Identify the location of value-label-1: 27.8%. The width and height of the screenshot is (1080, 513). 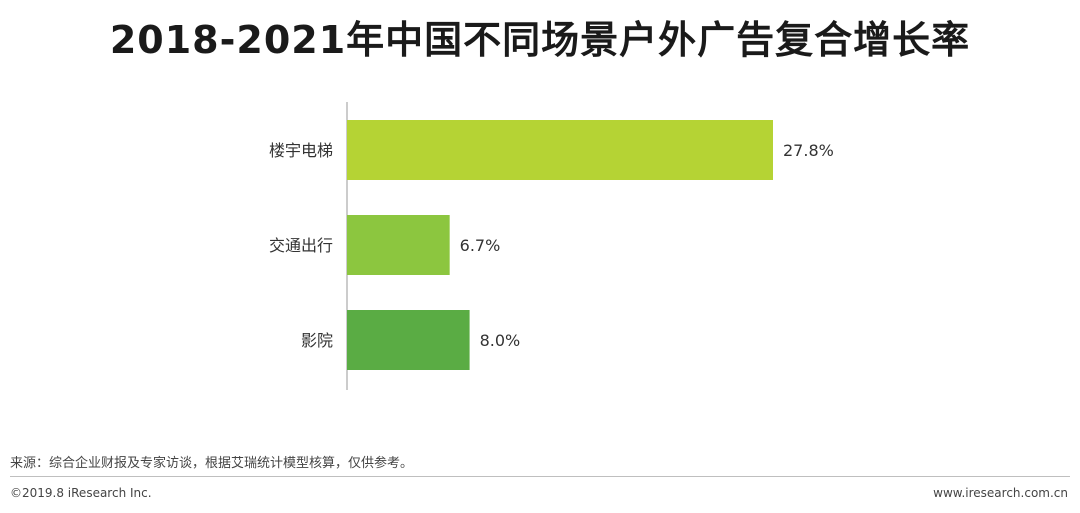
(808, 150).